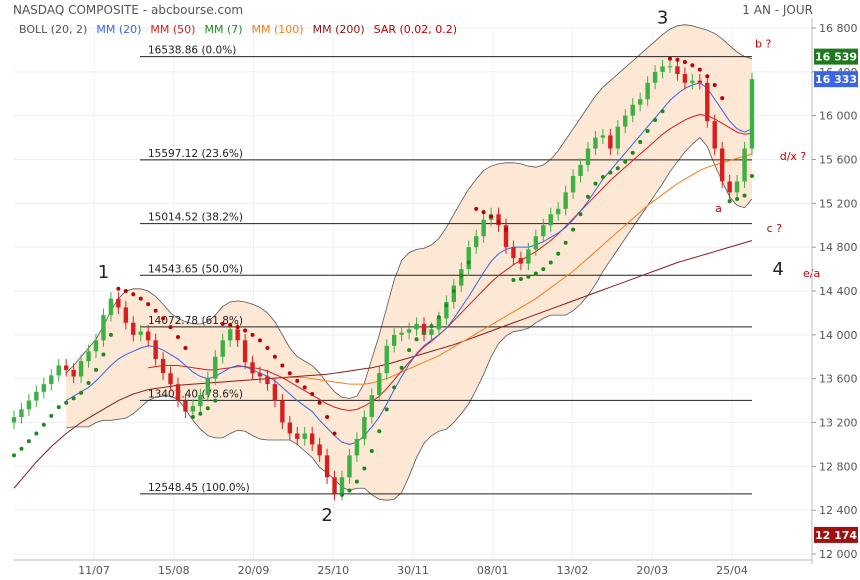 Image resolution: width=860 pixels, height=580 pixels. What do you see at coordinates (223, 29) in the screenshot?
I see `legend-item-3: MM (7)` at bounding box center [223, 29].